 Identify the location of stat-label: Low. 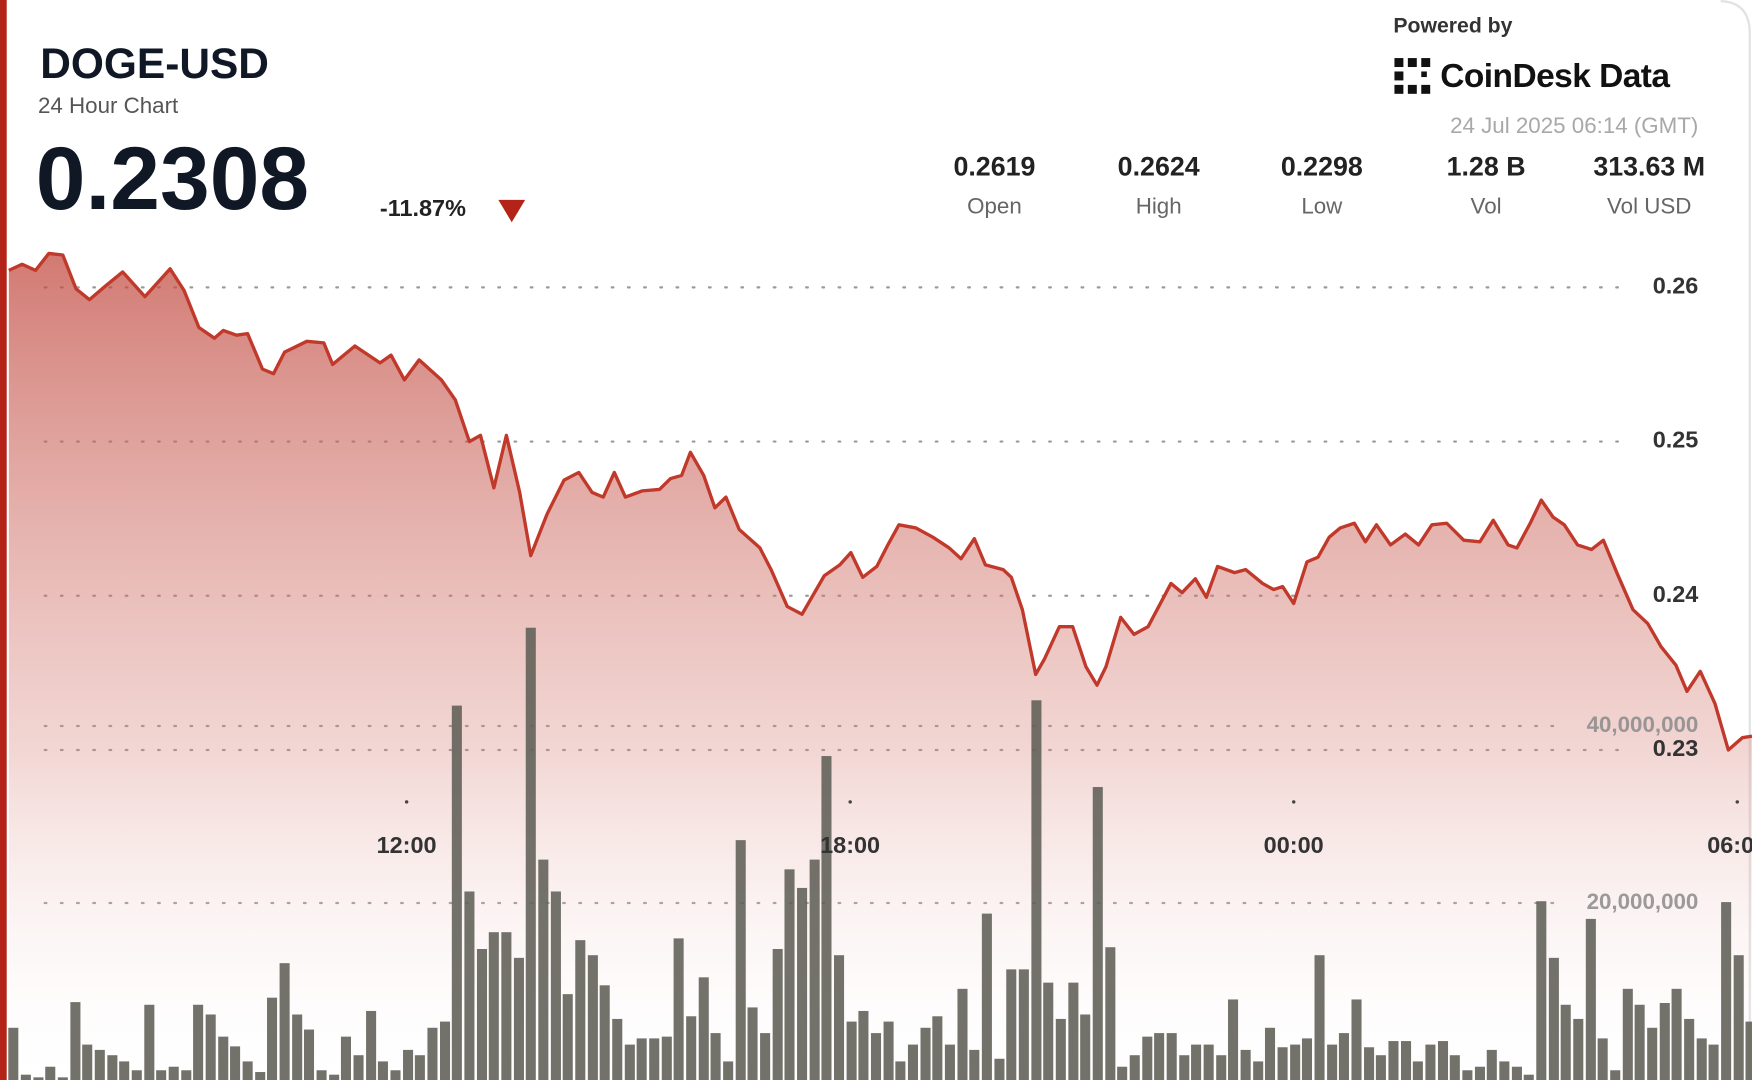
(1322, 206).